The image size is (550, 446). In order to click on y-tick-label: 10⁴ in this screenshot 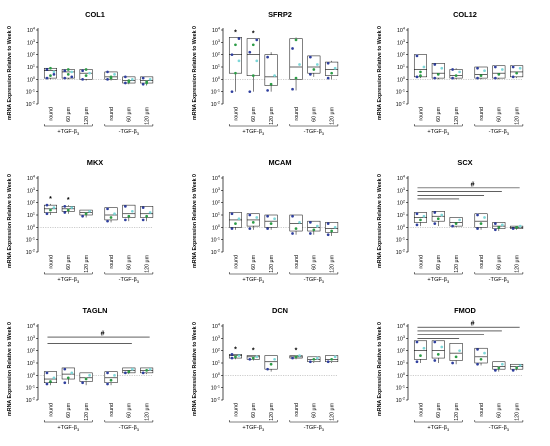, I will do `click(216, 178)`.